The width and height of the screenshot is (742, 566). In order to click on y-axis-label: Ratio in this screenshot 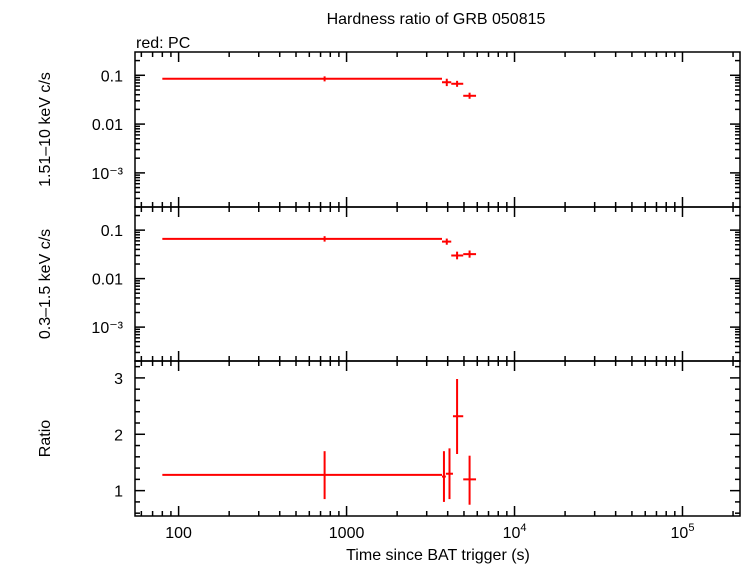, I will do `click(45, 438)`.